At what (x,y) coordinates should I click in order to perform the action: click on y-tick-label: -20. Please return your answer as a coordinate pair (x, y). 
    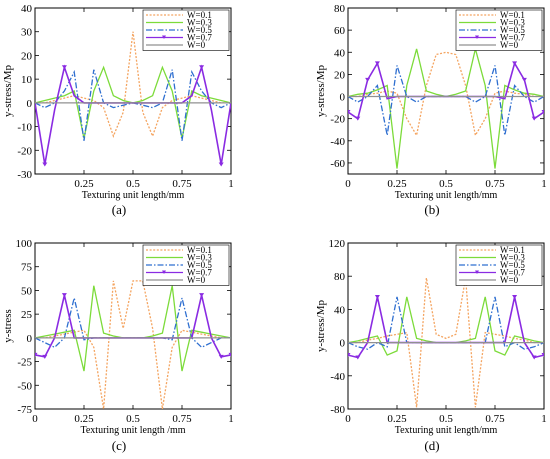
    Looking at the image, I should click on (24, 151).